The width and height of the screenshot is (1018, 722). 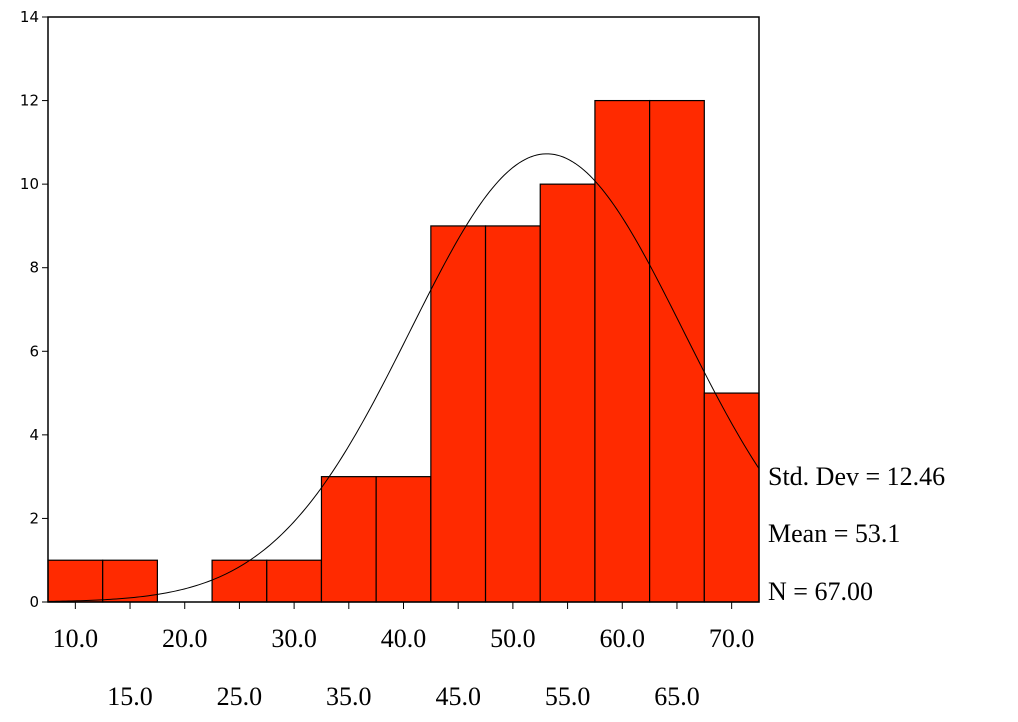 What do you see at coordinates (29, 17) in the screenshot?
I see `y-tick-label: 14` at bounding box center [29, 17].